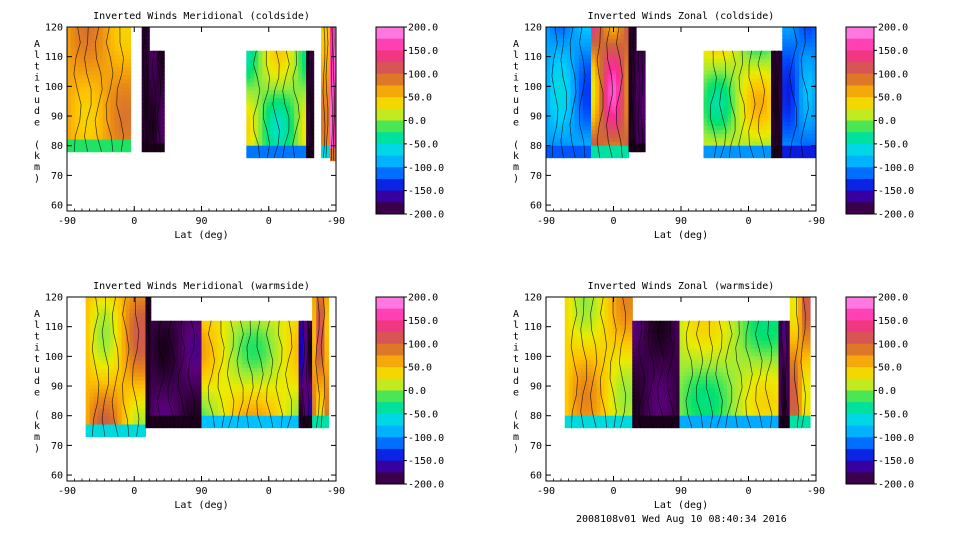 The height and width of the screenshot is (540, 960). Describe the element at coordinates (176, 374) in the screenshot. I see `data-band` at that location.